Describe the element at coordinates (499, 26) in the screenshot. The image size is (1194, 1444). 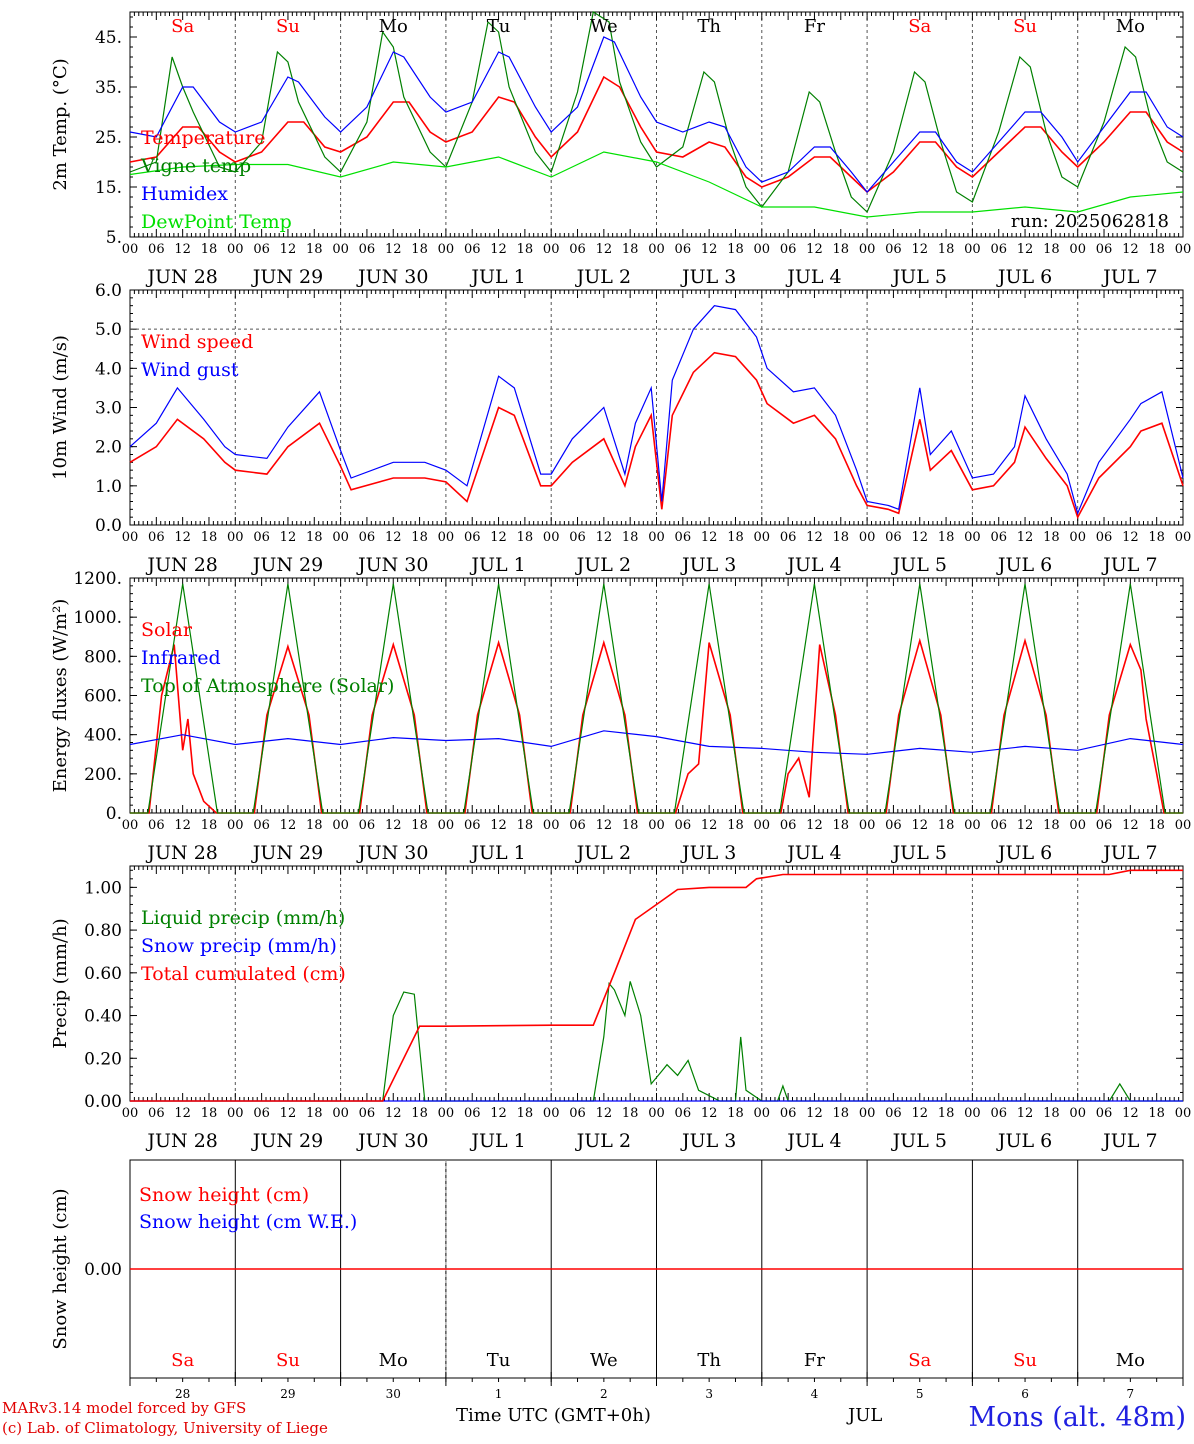
I see `day-of-week: Tu` at that location.